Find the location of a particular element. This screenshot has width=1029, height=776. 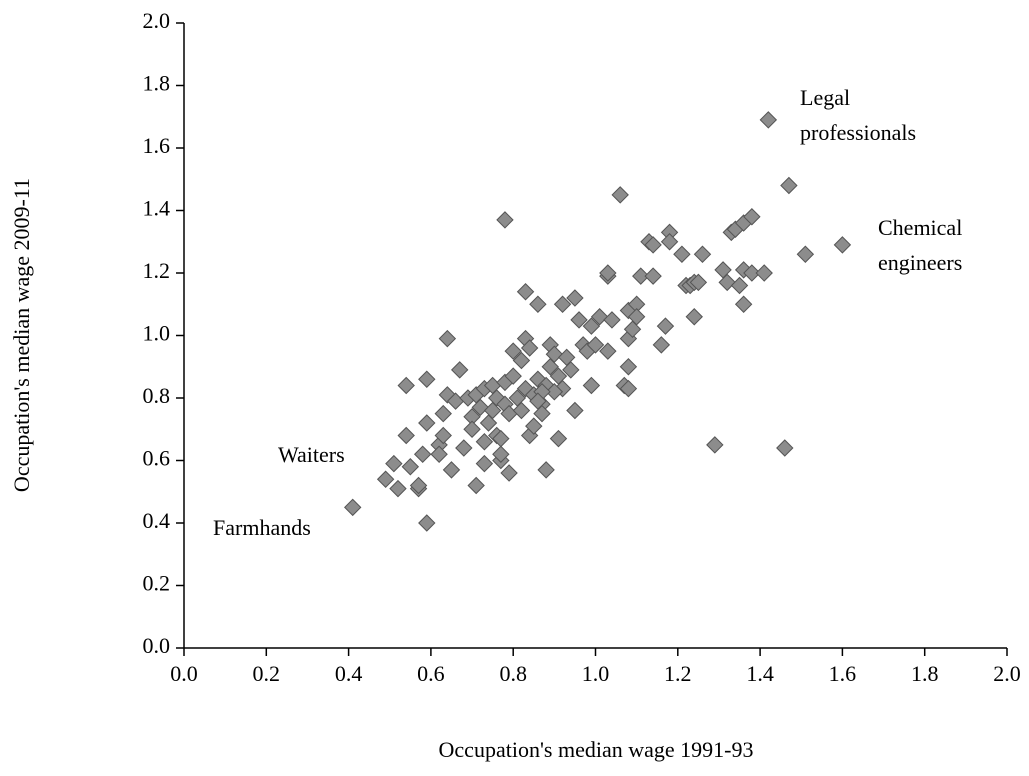

x-tick-label: 0.6 is located at coordinates (431, 673).